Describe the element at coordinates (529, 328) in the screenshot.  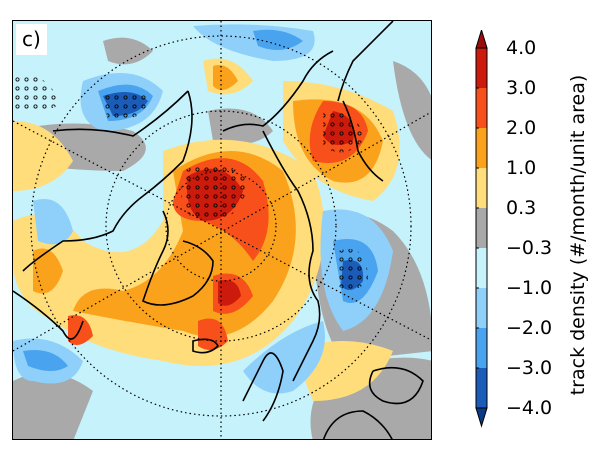
I see `colorbar-tick-label: −2.0` at that location.